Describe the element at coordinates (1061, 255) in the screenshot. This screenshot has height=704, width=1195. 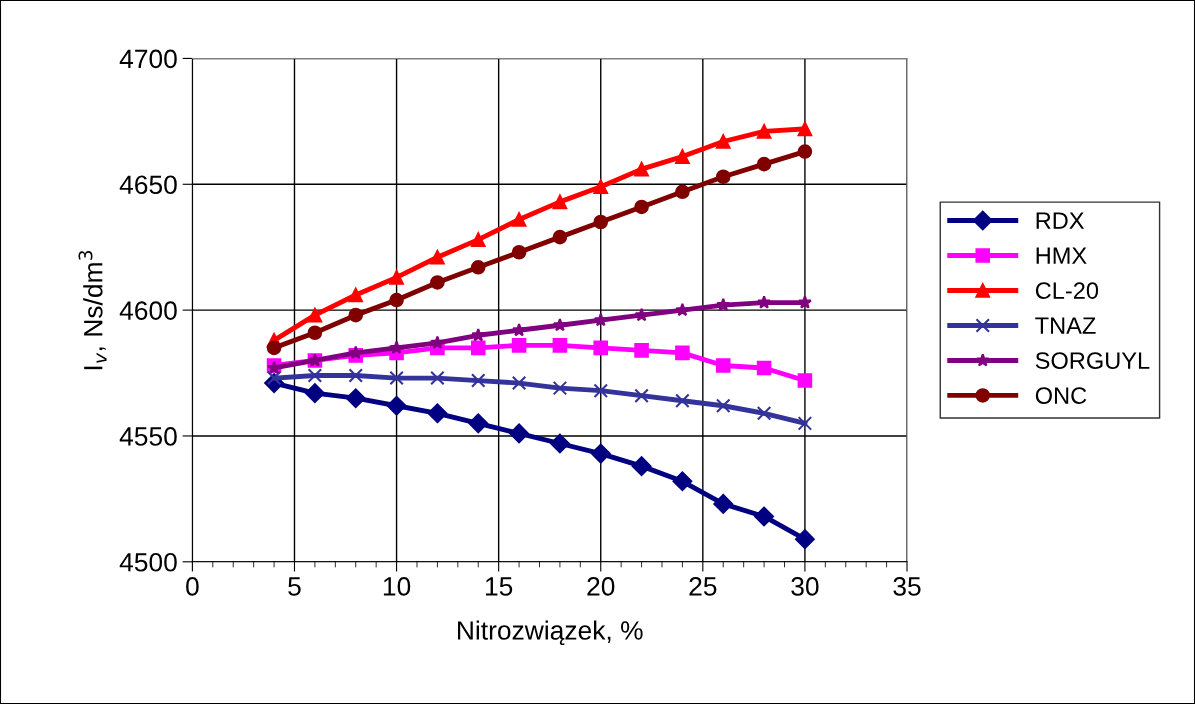
I see `legend-label: HMX` at that location.